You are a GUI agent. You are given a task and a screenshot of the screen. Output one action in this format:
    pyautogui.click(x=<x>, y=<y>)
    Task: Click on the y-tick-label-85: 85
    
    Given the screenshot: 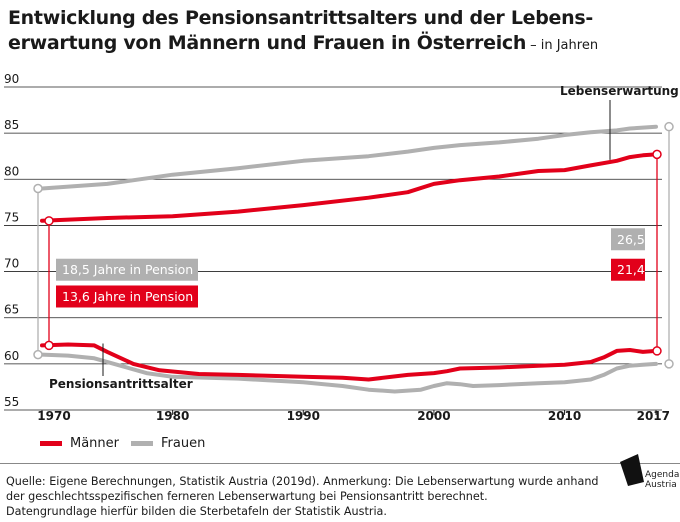 What is the action you would take?
    pyautogui.click(x=11, y=125)
    